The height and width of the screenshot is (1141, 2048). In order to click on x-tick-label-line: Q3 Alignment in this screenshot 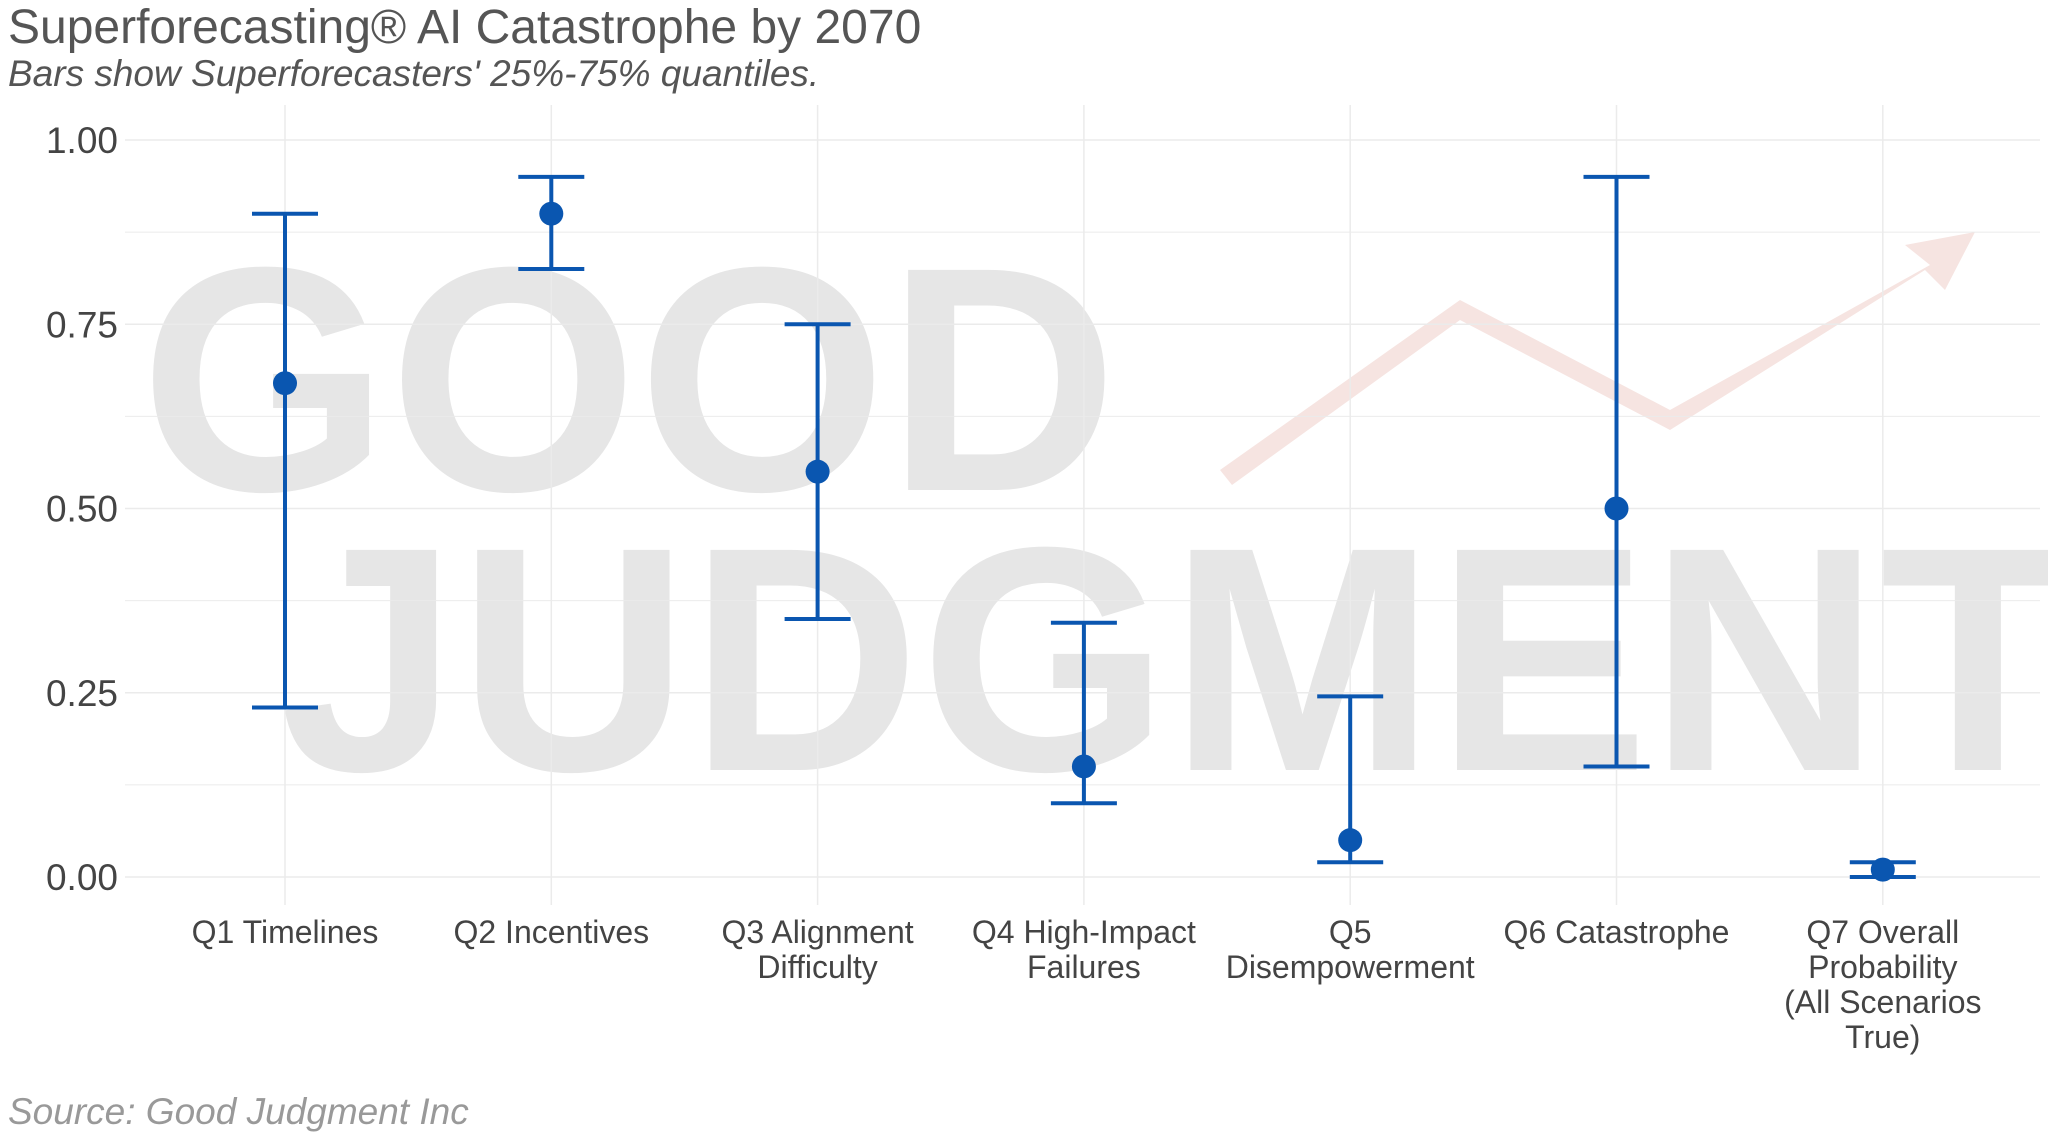, I will do `click(818, 932)`.